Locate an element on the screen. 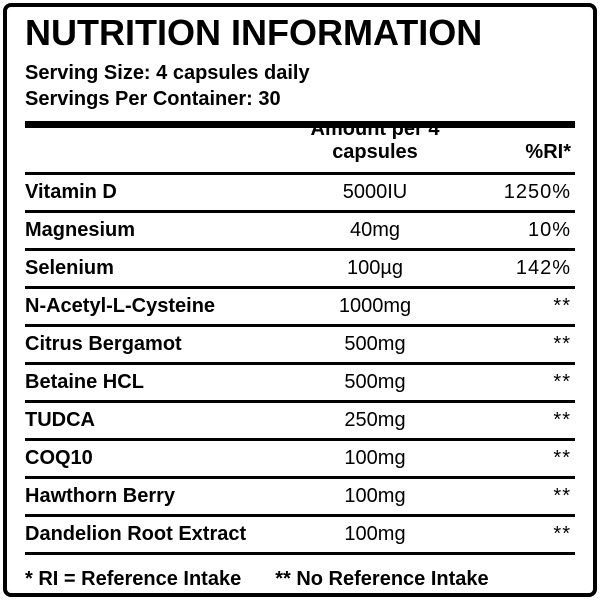 This screenshot has height=600, width=600. row-name: COQ10 is located at coordinates (59, 458).